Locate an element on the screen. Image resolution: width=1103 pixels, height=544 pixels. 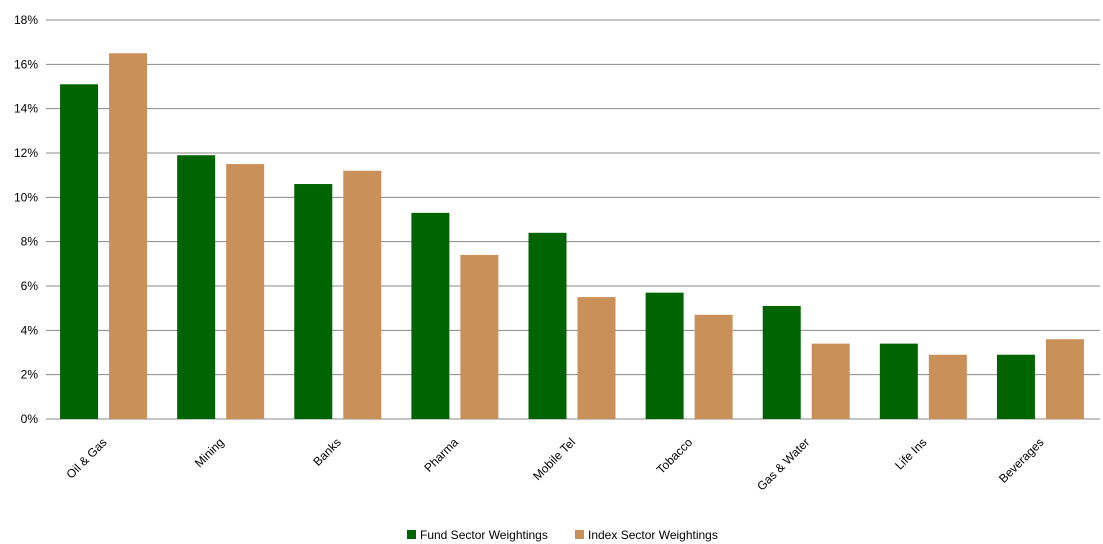
bar-index-beverages is located at coordinates (1064, 379).